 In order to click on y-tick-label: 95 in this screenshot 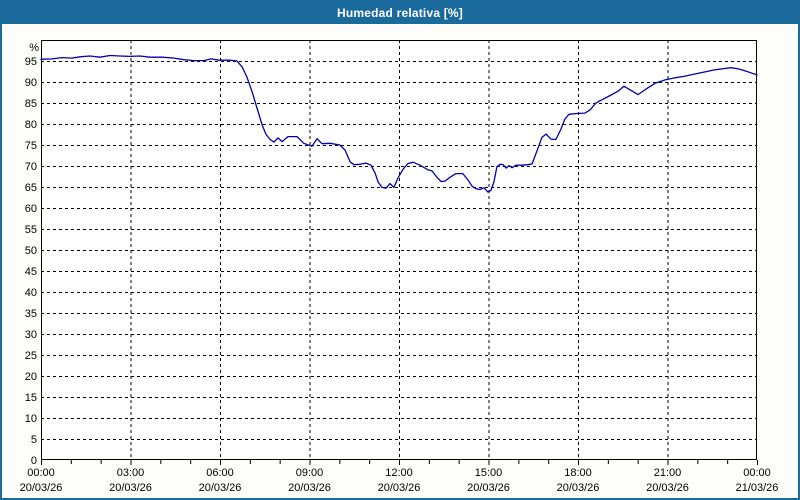, I will do `click(31, 62)`.